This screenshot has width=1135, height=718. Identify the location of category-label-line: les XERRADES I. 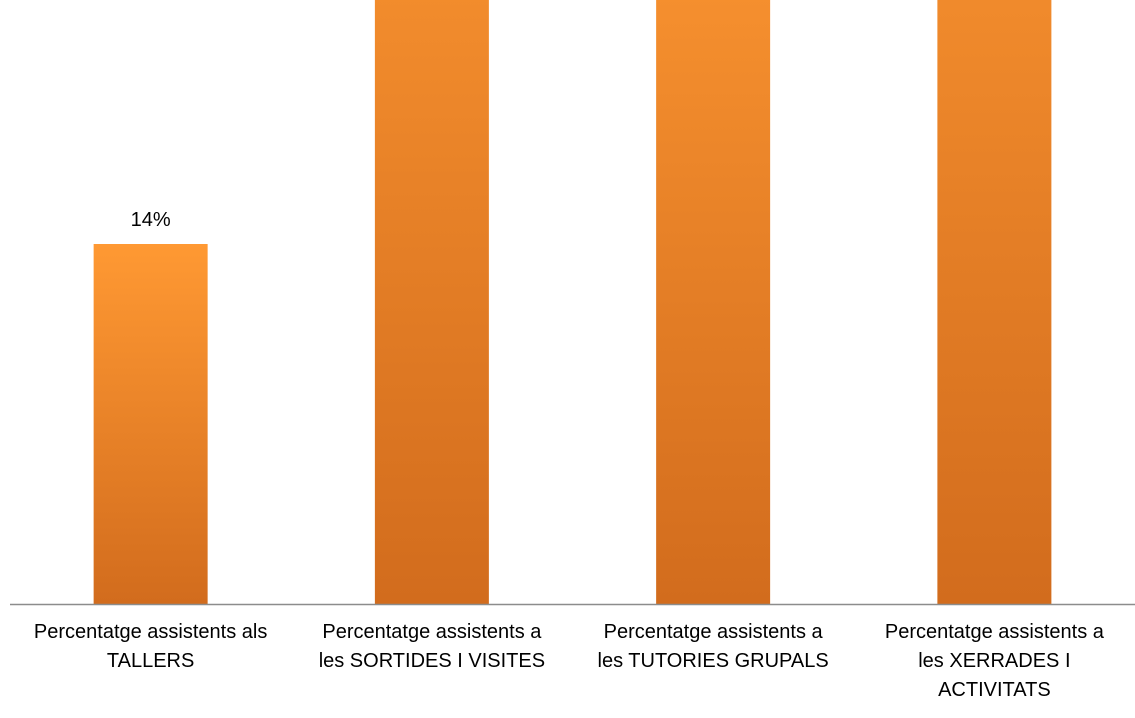
(994, 661).